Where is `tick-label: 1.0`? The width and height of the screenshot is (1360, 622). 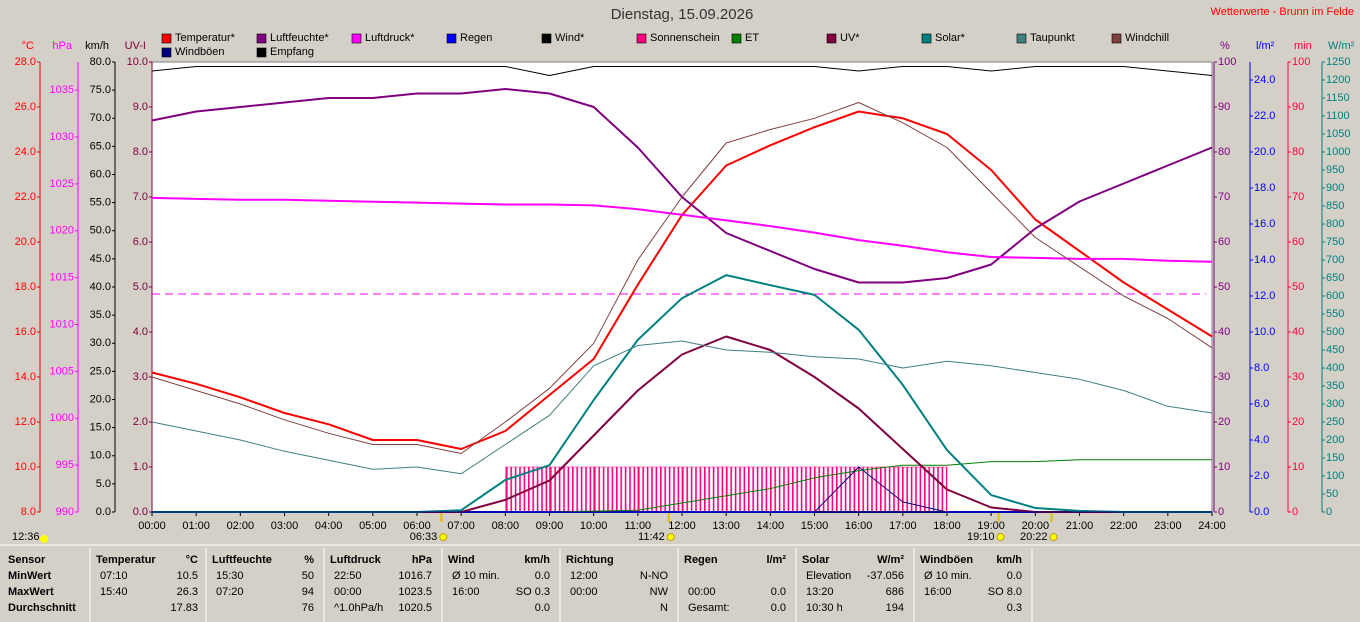 tick-label: 1.0 is located at coordinates (140, 467).